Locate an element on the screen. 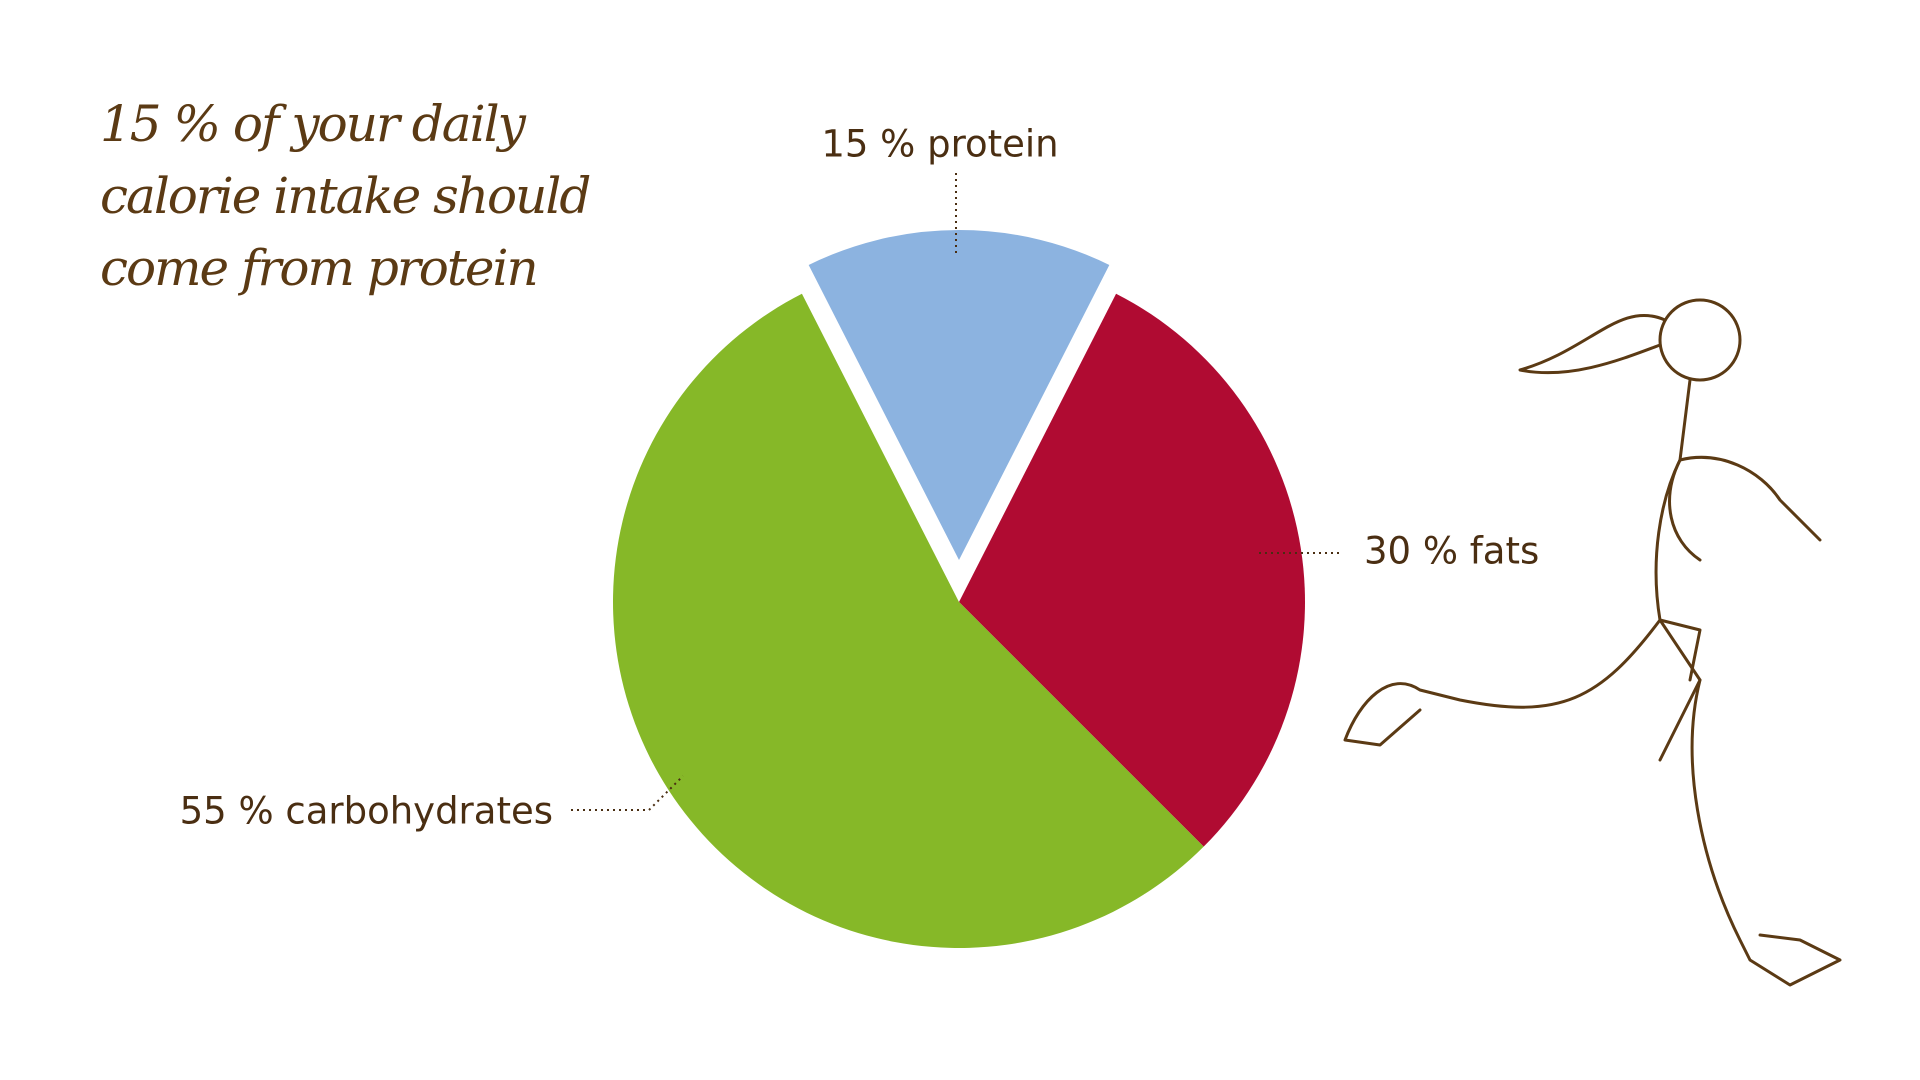 The width and height of the screenshot is (1920, 1080). leader-line is located at coordinates (627, 793).